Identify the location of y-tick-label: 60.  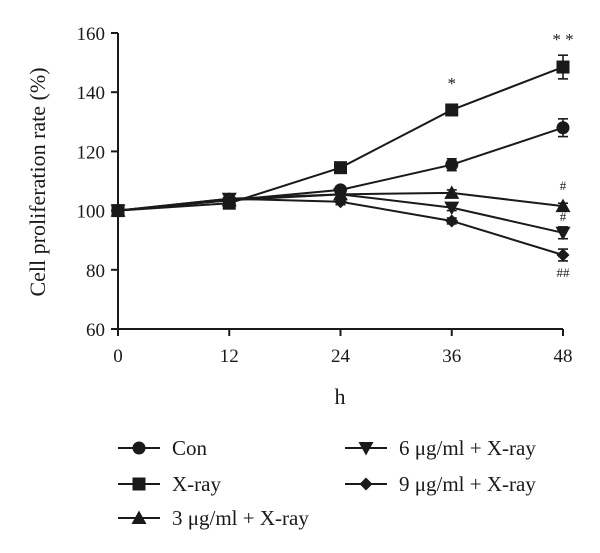
(95, 330).